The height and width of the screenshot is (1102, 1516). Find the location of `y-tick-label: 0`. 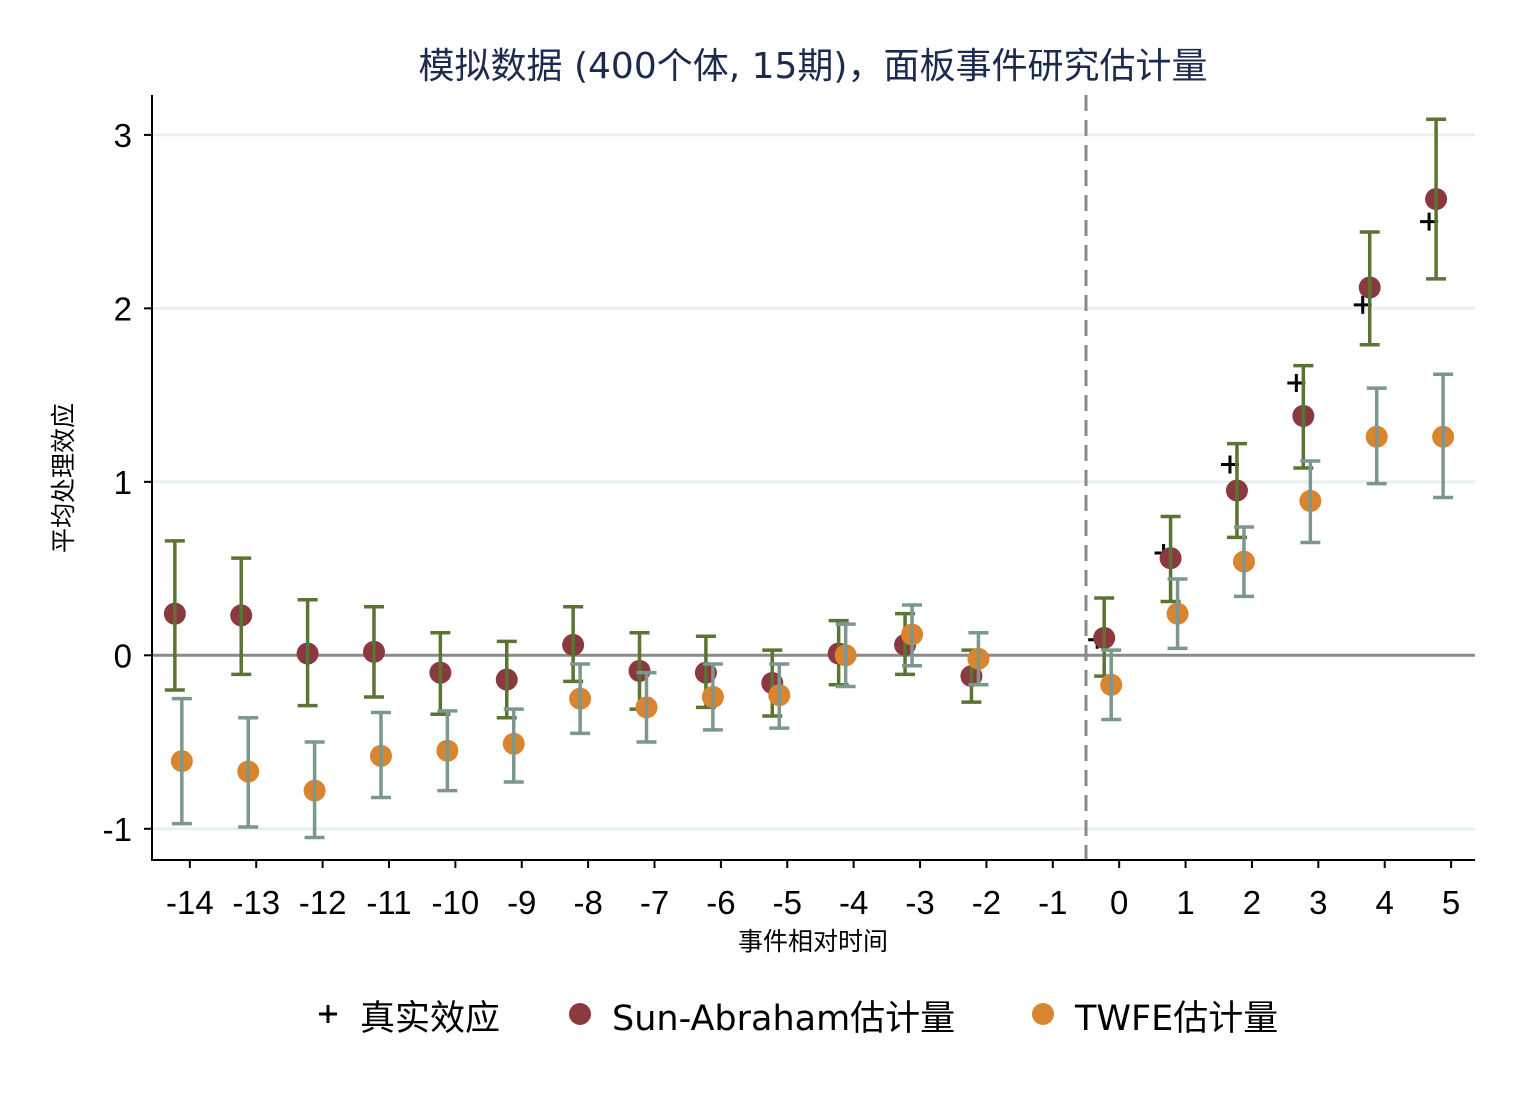

y-tick-label: 0 is located at coordinates (123, 655).